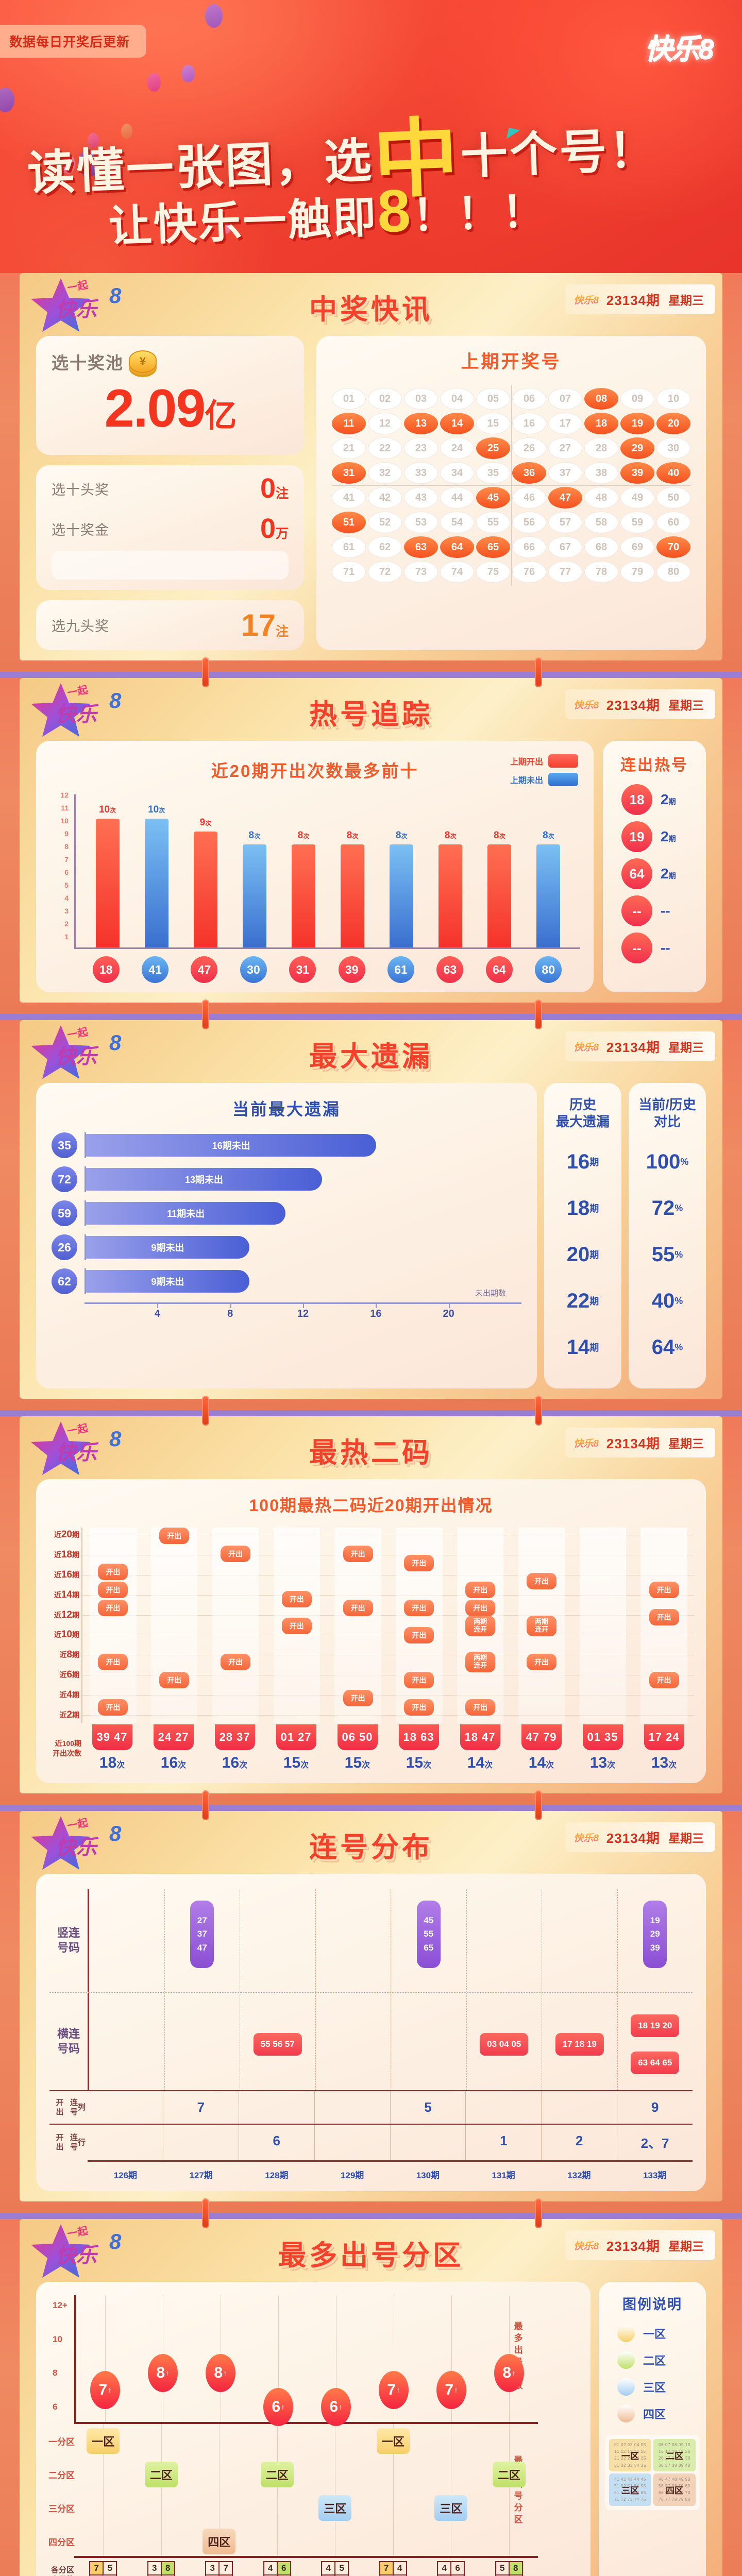  I want to click on period-column: 55 56 57, so click(278, 2041).